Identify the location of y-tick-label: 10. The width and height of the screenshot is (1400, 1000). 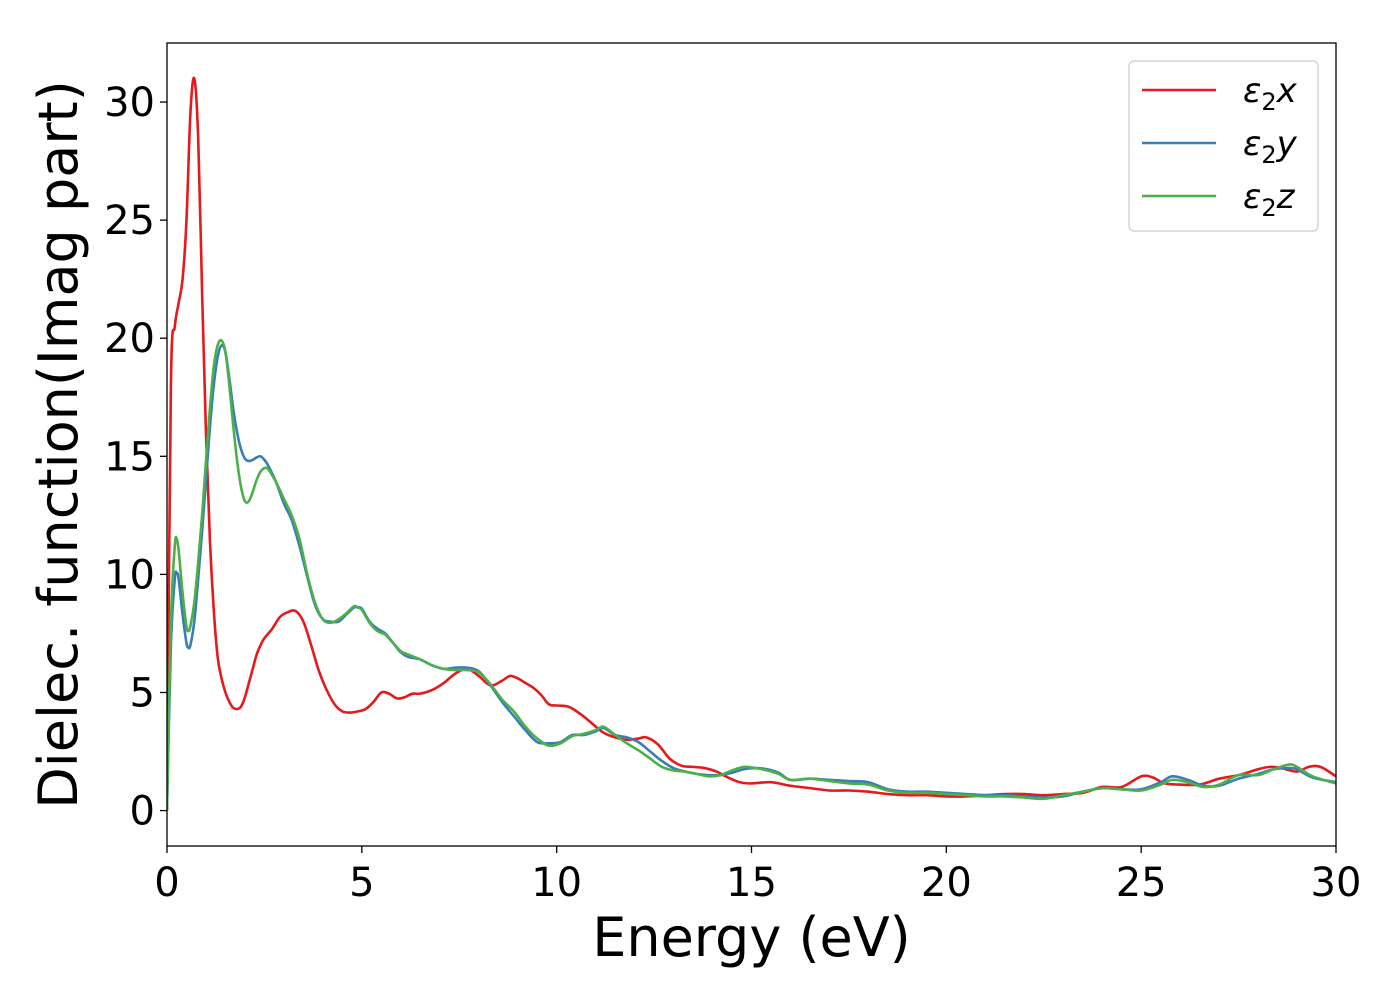
(129, 575).